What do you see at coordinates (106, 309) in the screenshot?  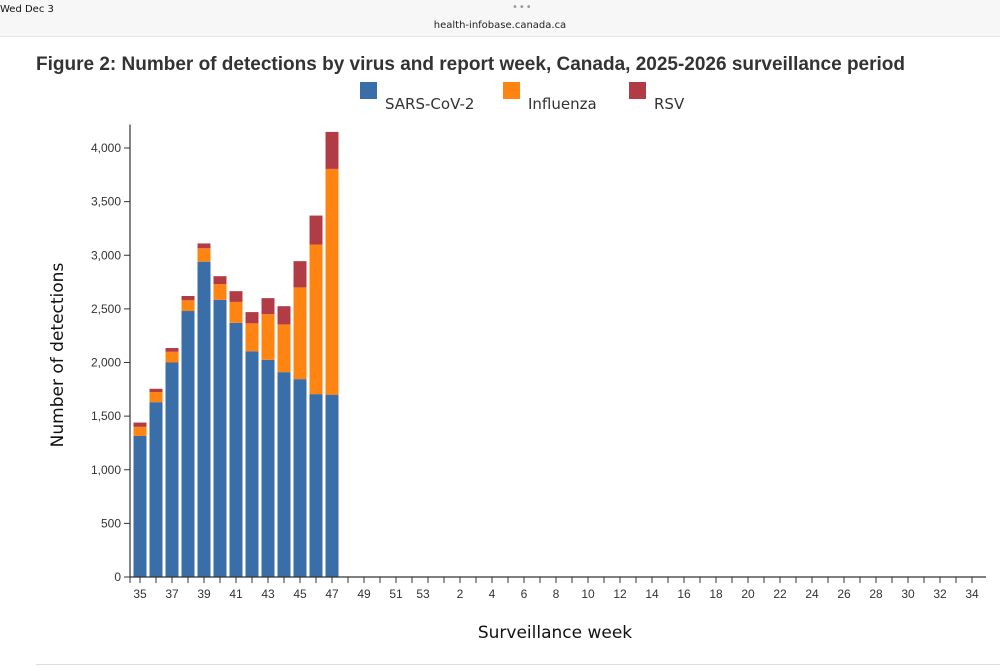 I see `y-tick-label: 2,500` at bounding box center [106, 309].